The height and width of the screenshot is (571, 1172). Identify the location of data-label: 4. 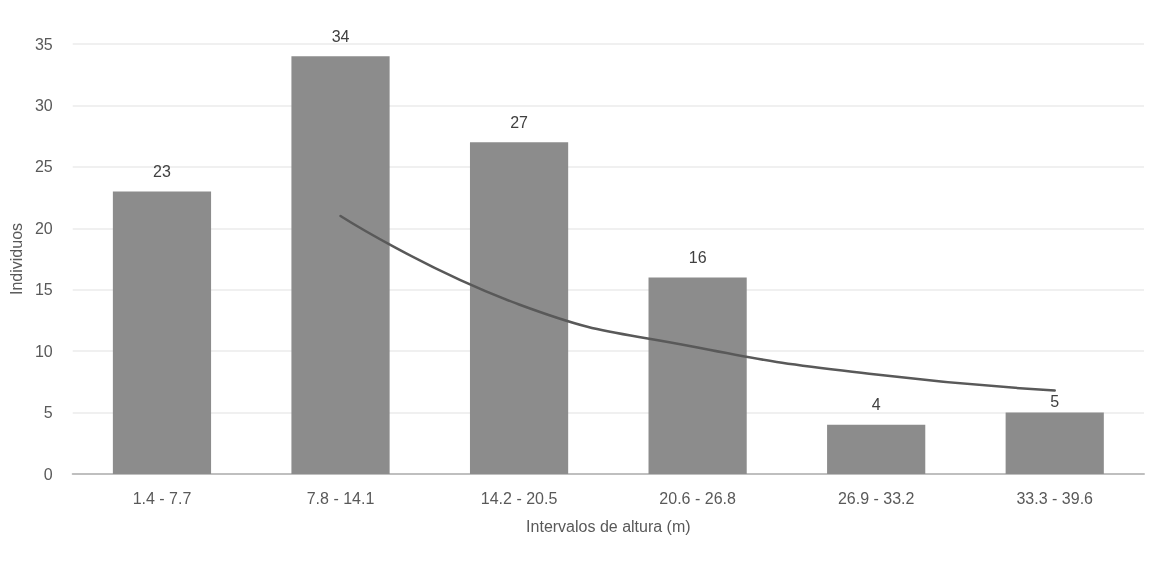
(876, 405).